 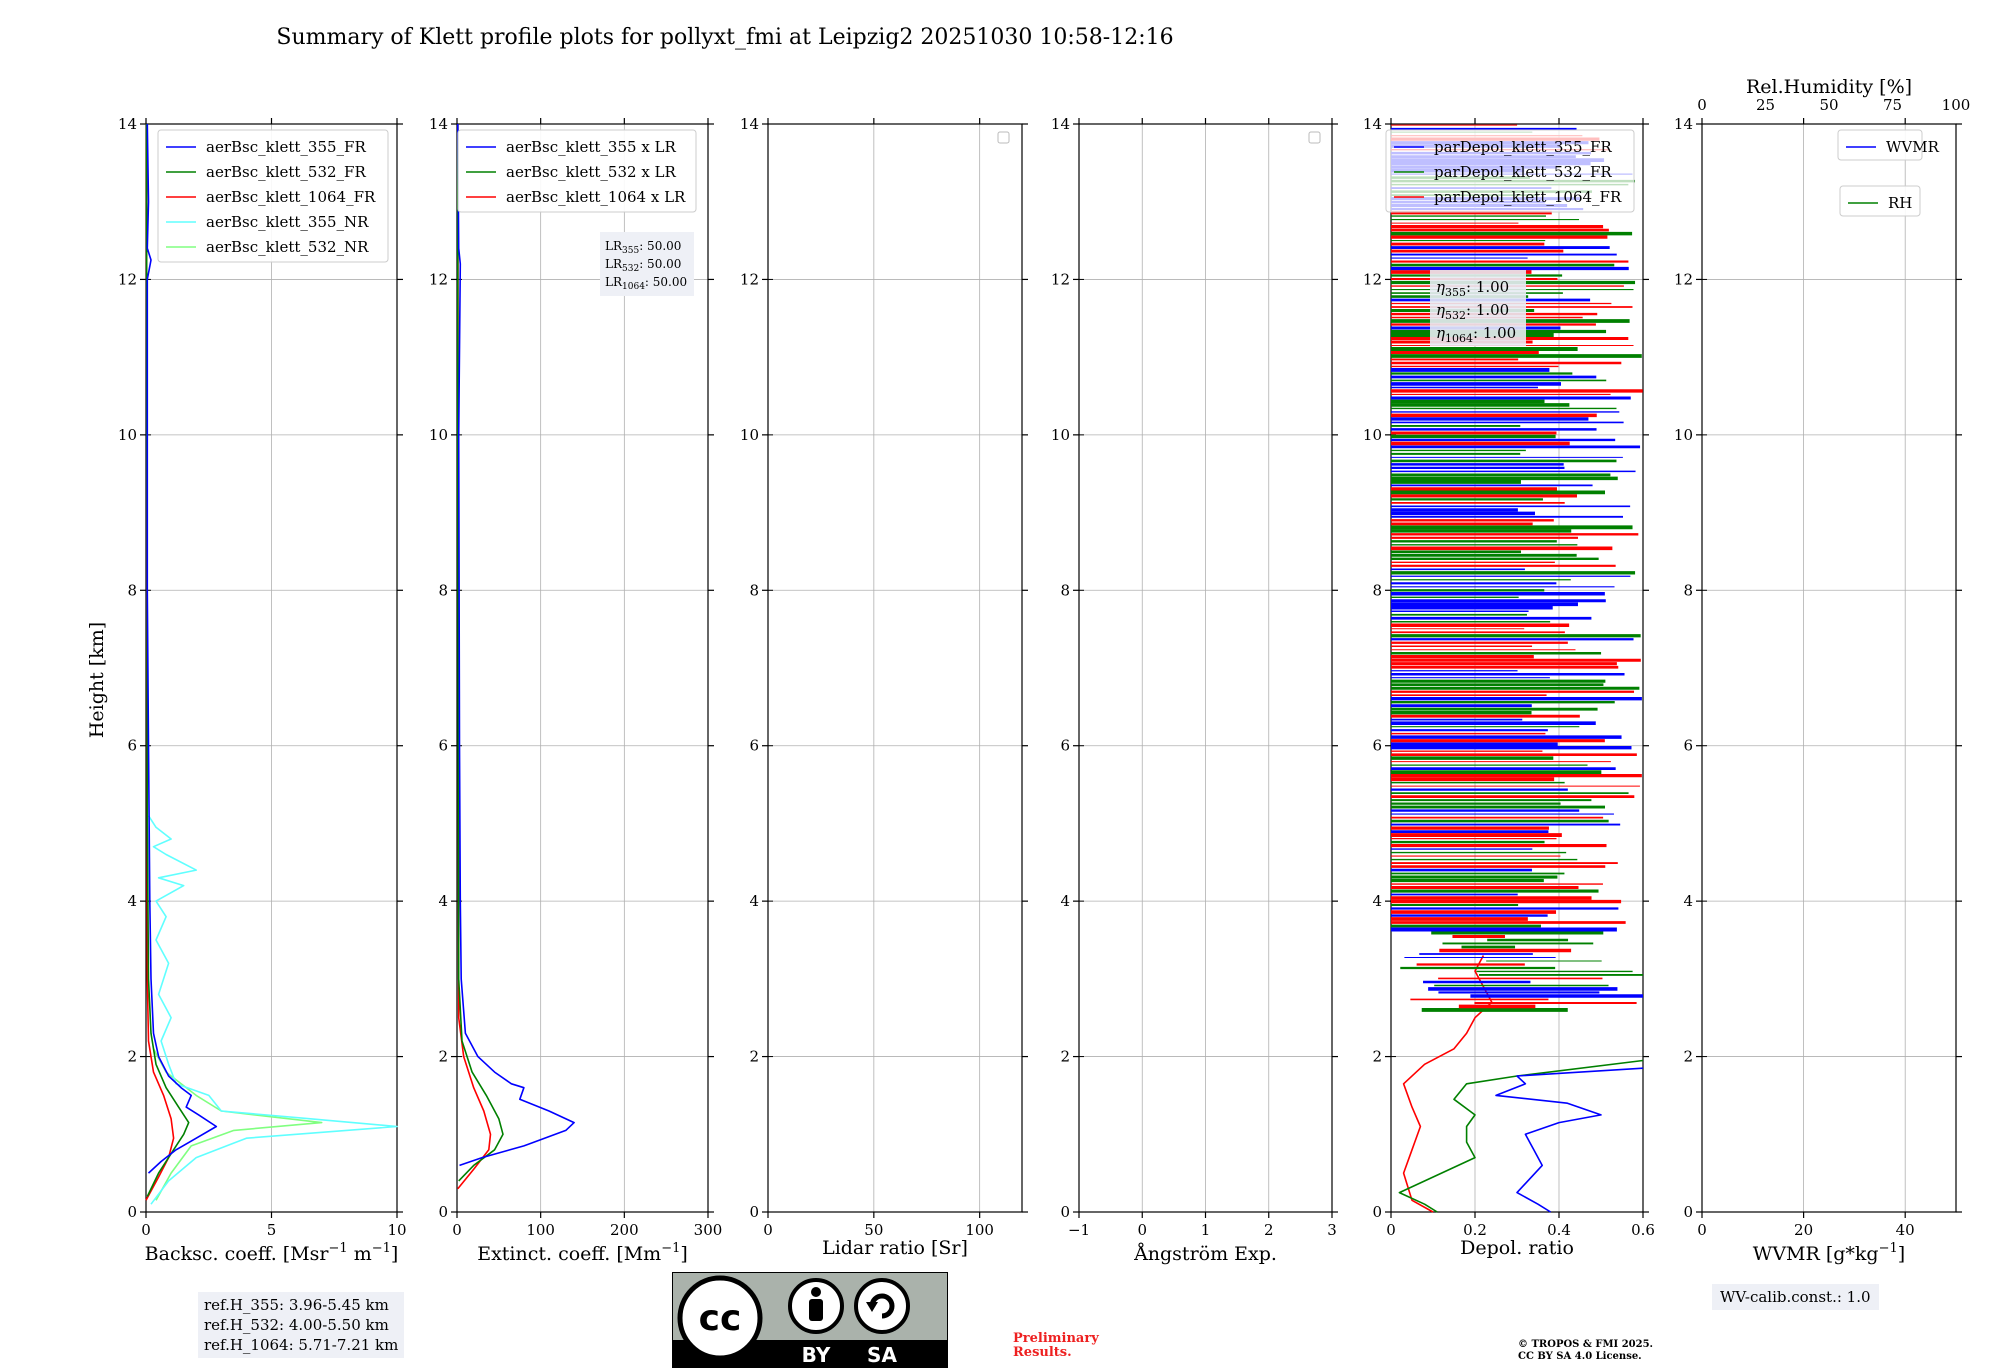 What do you see at coordinates (1956, 105) in the screenshot?
I see `rh-top-tick-label: 100` at bounding box center [1956, 105].